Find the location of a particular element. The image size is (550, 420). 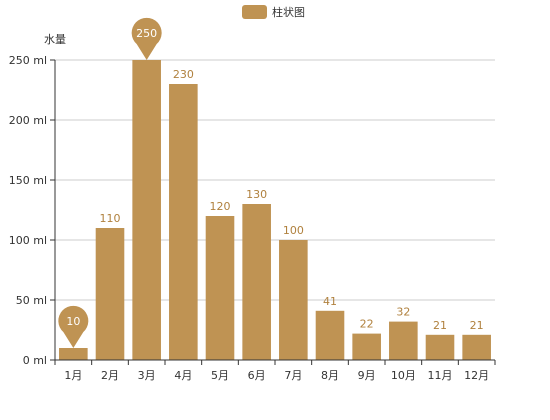

x-tick-label: 5月 is located at coordinates (220, 375).